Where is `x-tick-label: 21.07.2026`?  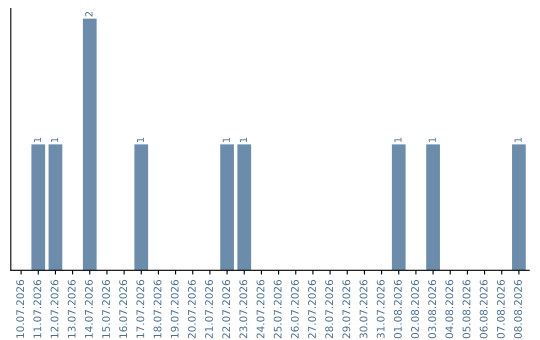 x-tick-label: 21.07.2026 is located at coordinates (209, 309).